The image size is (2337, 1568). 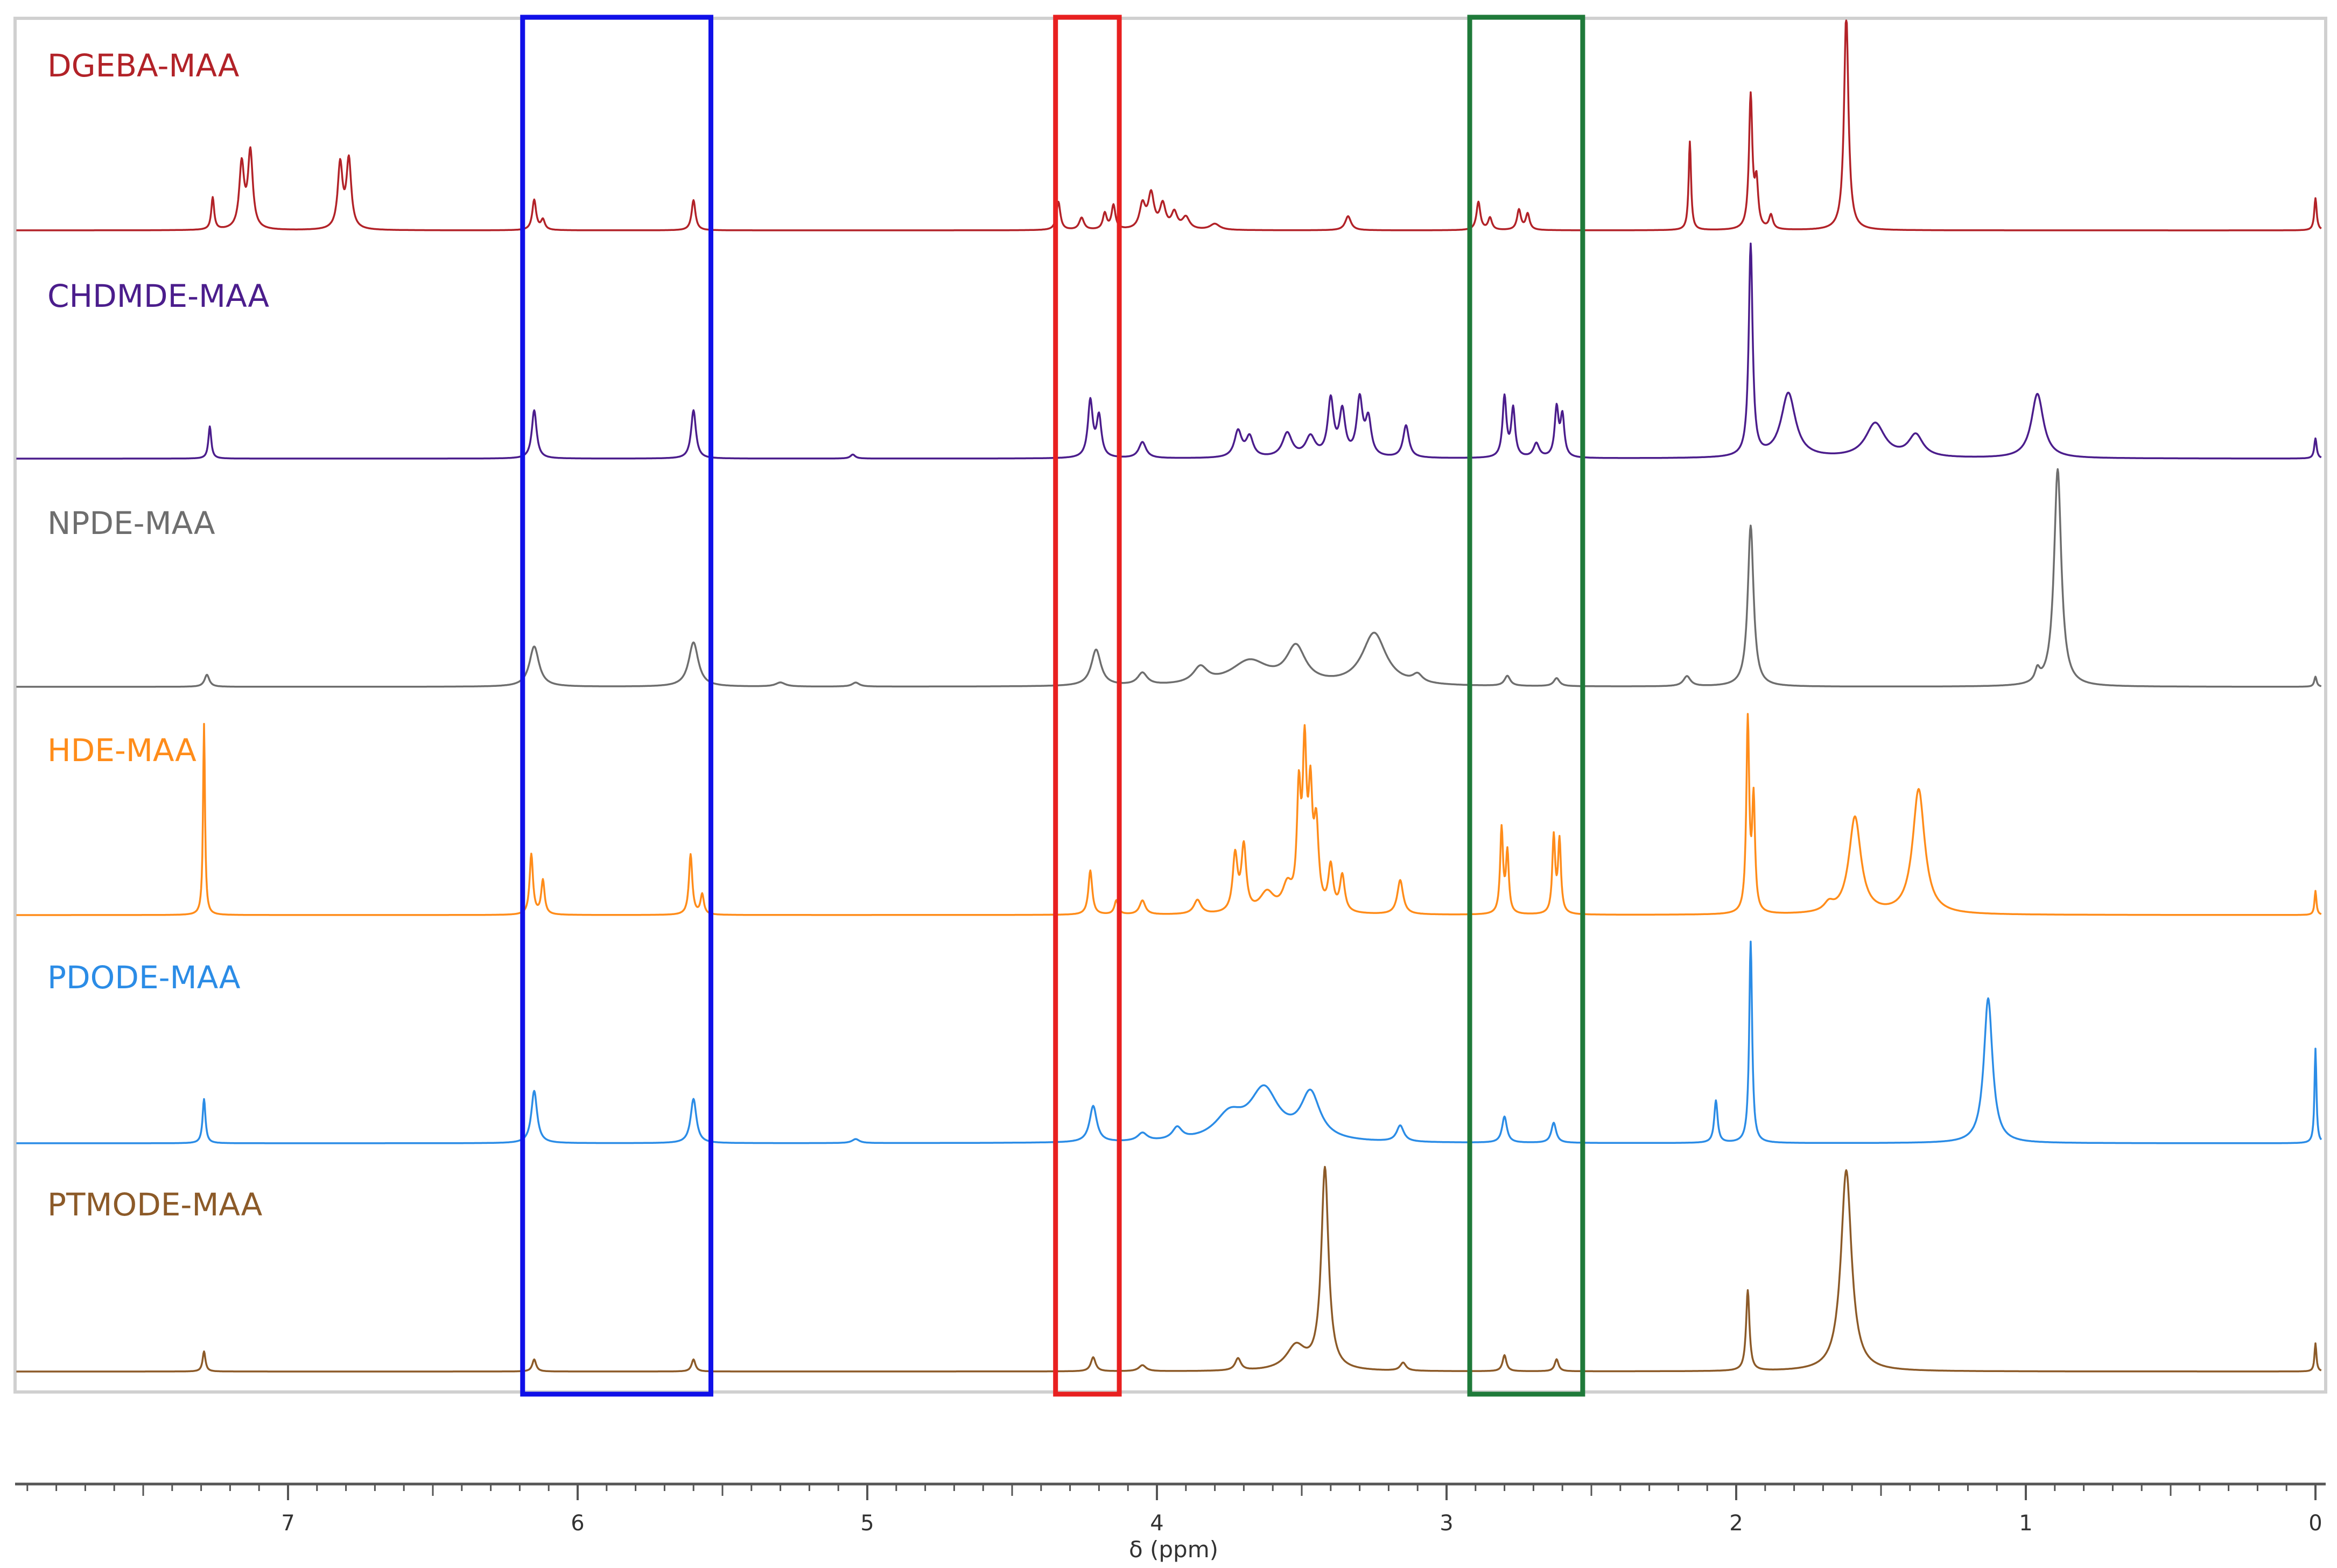 I want to click on series-label-5: PDODE-MAA, so click(x=144, y=977).